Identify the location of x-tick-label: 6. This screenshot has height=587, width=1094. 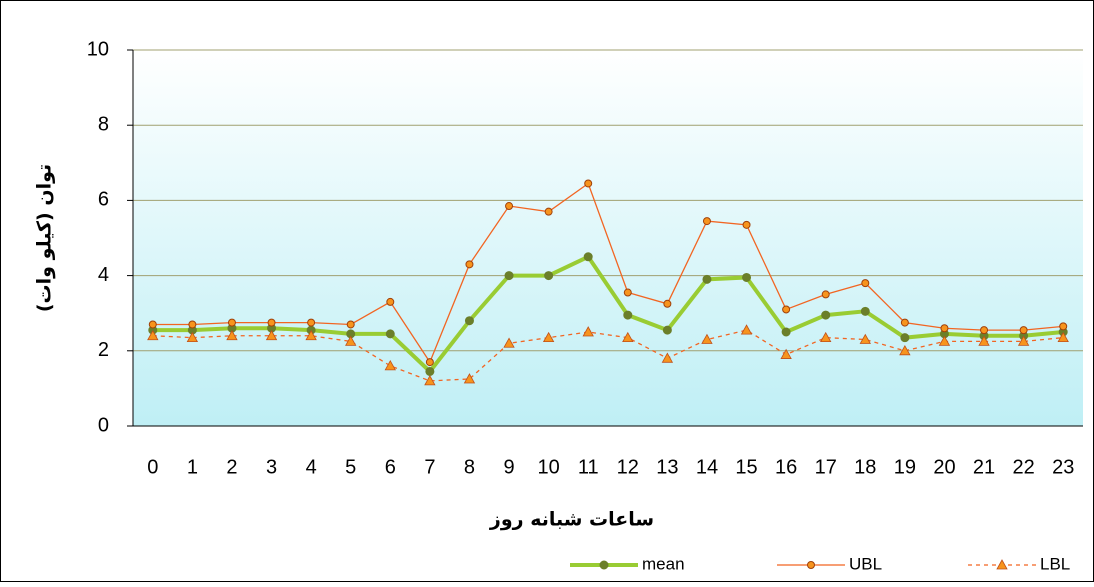
(390, 467).